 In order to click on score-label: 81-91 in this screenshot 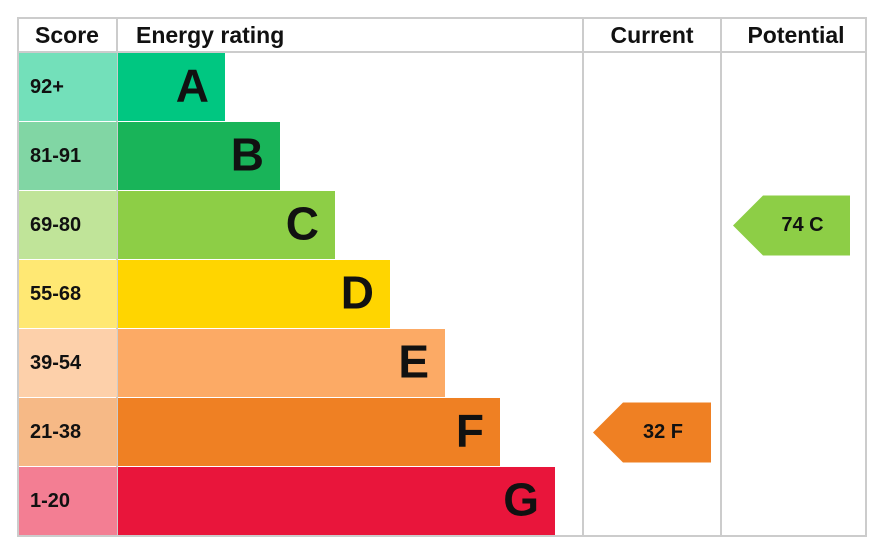, I will do `click(55, 156)`.